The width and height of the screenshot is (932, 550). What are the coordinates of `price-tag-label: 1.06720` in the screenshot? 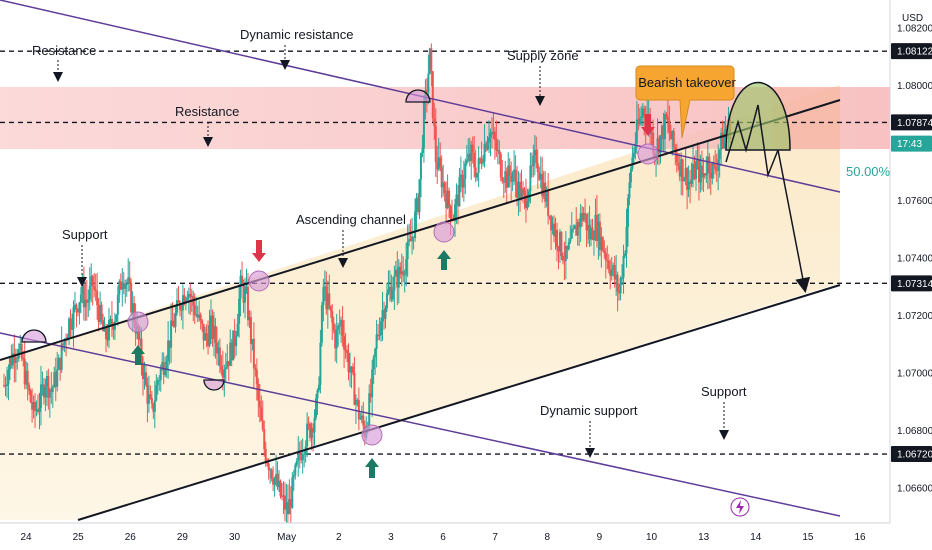 It's located at (914, 455).